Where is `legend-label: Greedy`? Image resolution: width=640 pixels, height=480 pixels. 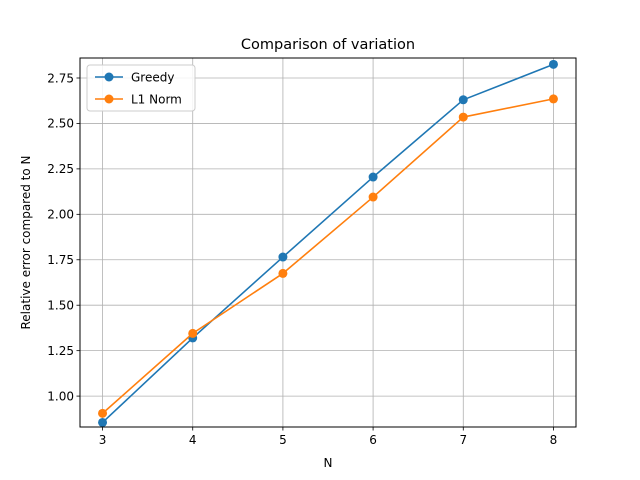
legend-label: Greedy is located at coordinates (152, 77).